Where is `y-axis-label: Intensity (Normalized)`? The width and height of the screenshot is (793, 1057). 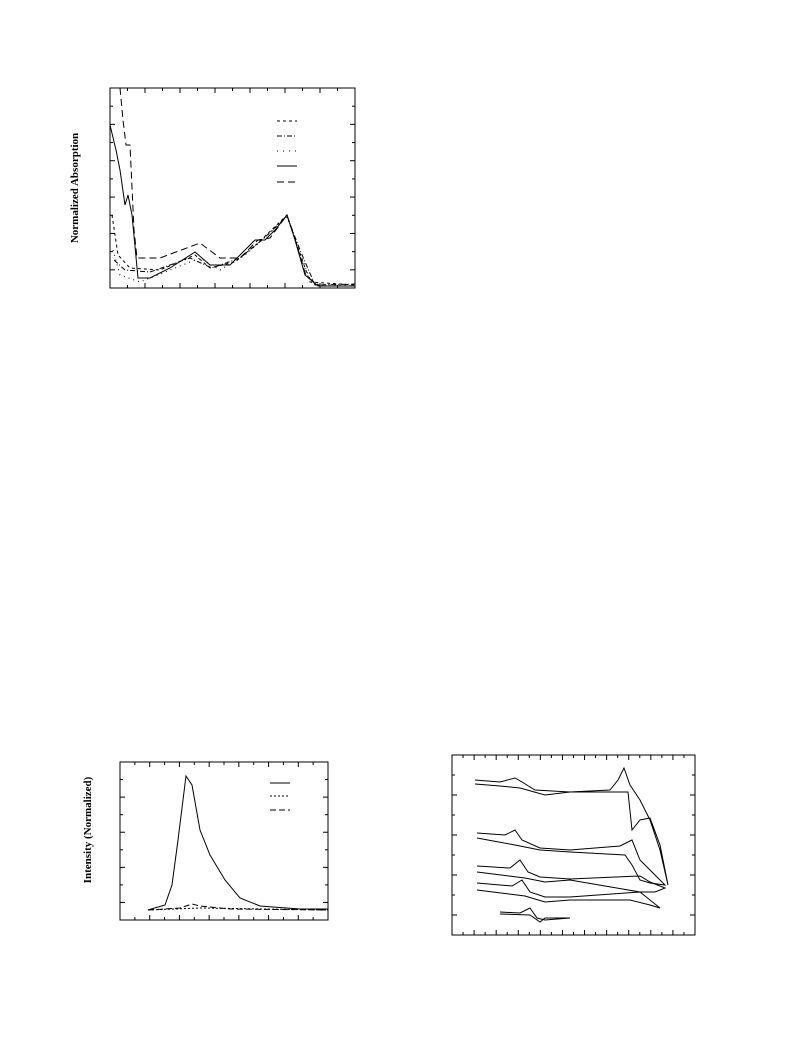
y-axis-label: Intensity (Normalized) is located at coordinates (88, 829).